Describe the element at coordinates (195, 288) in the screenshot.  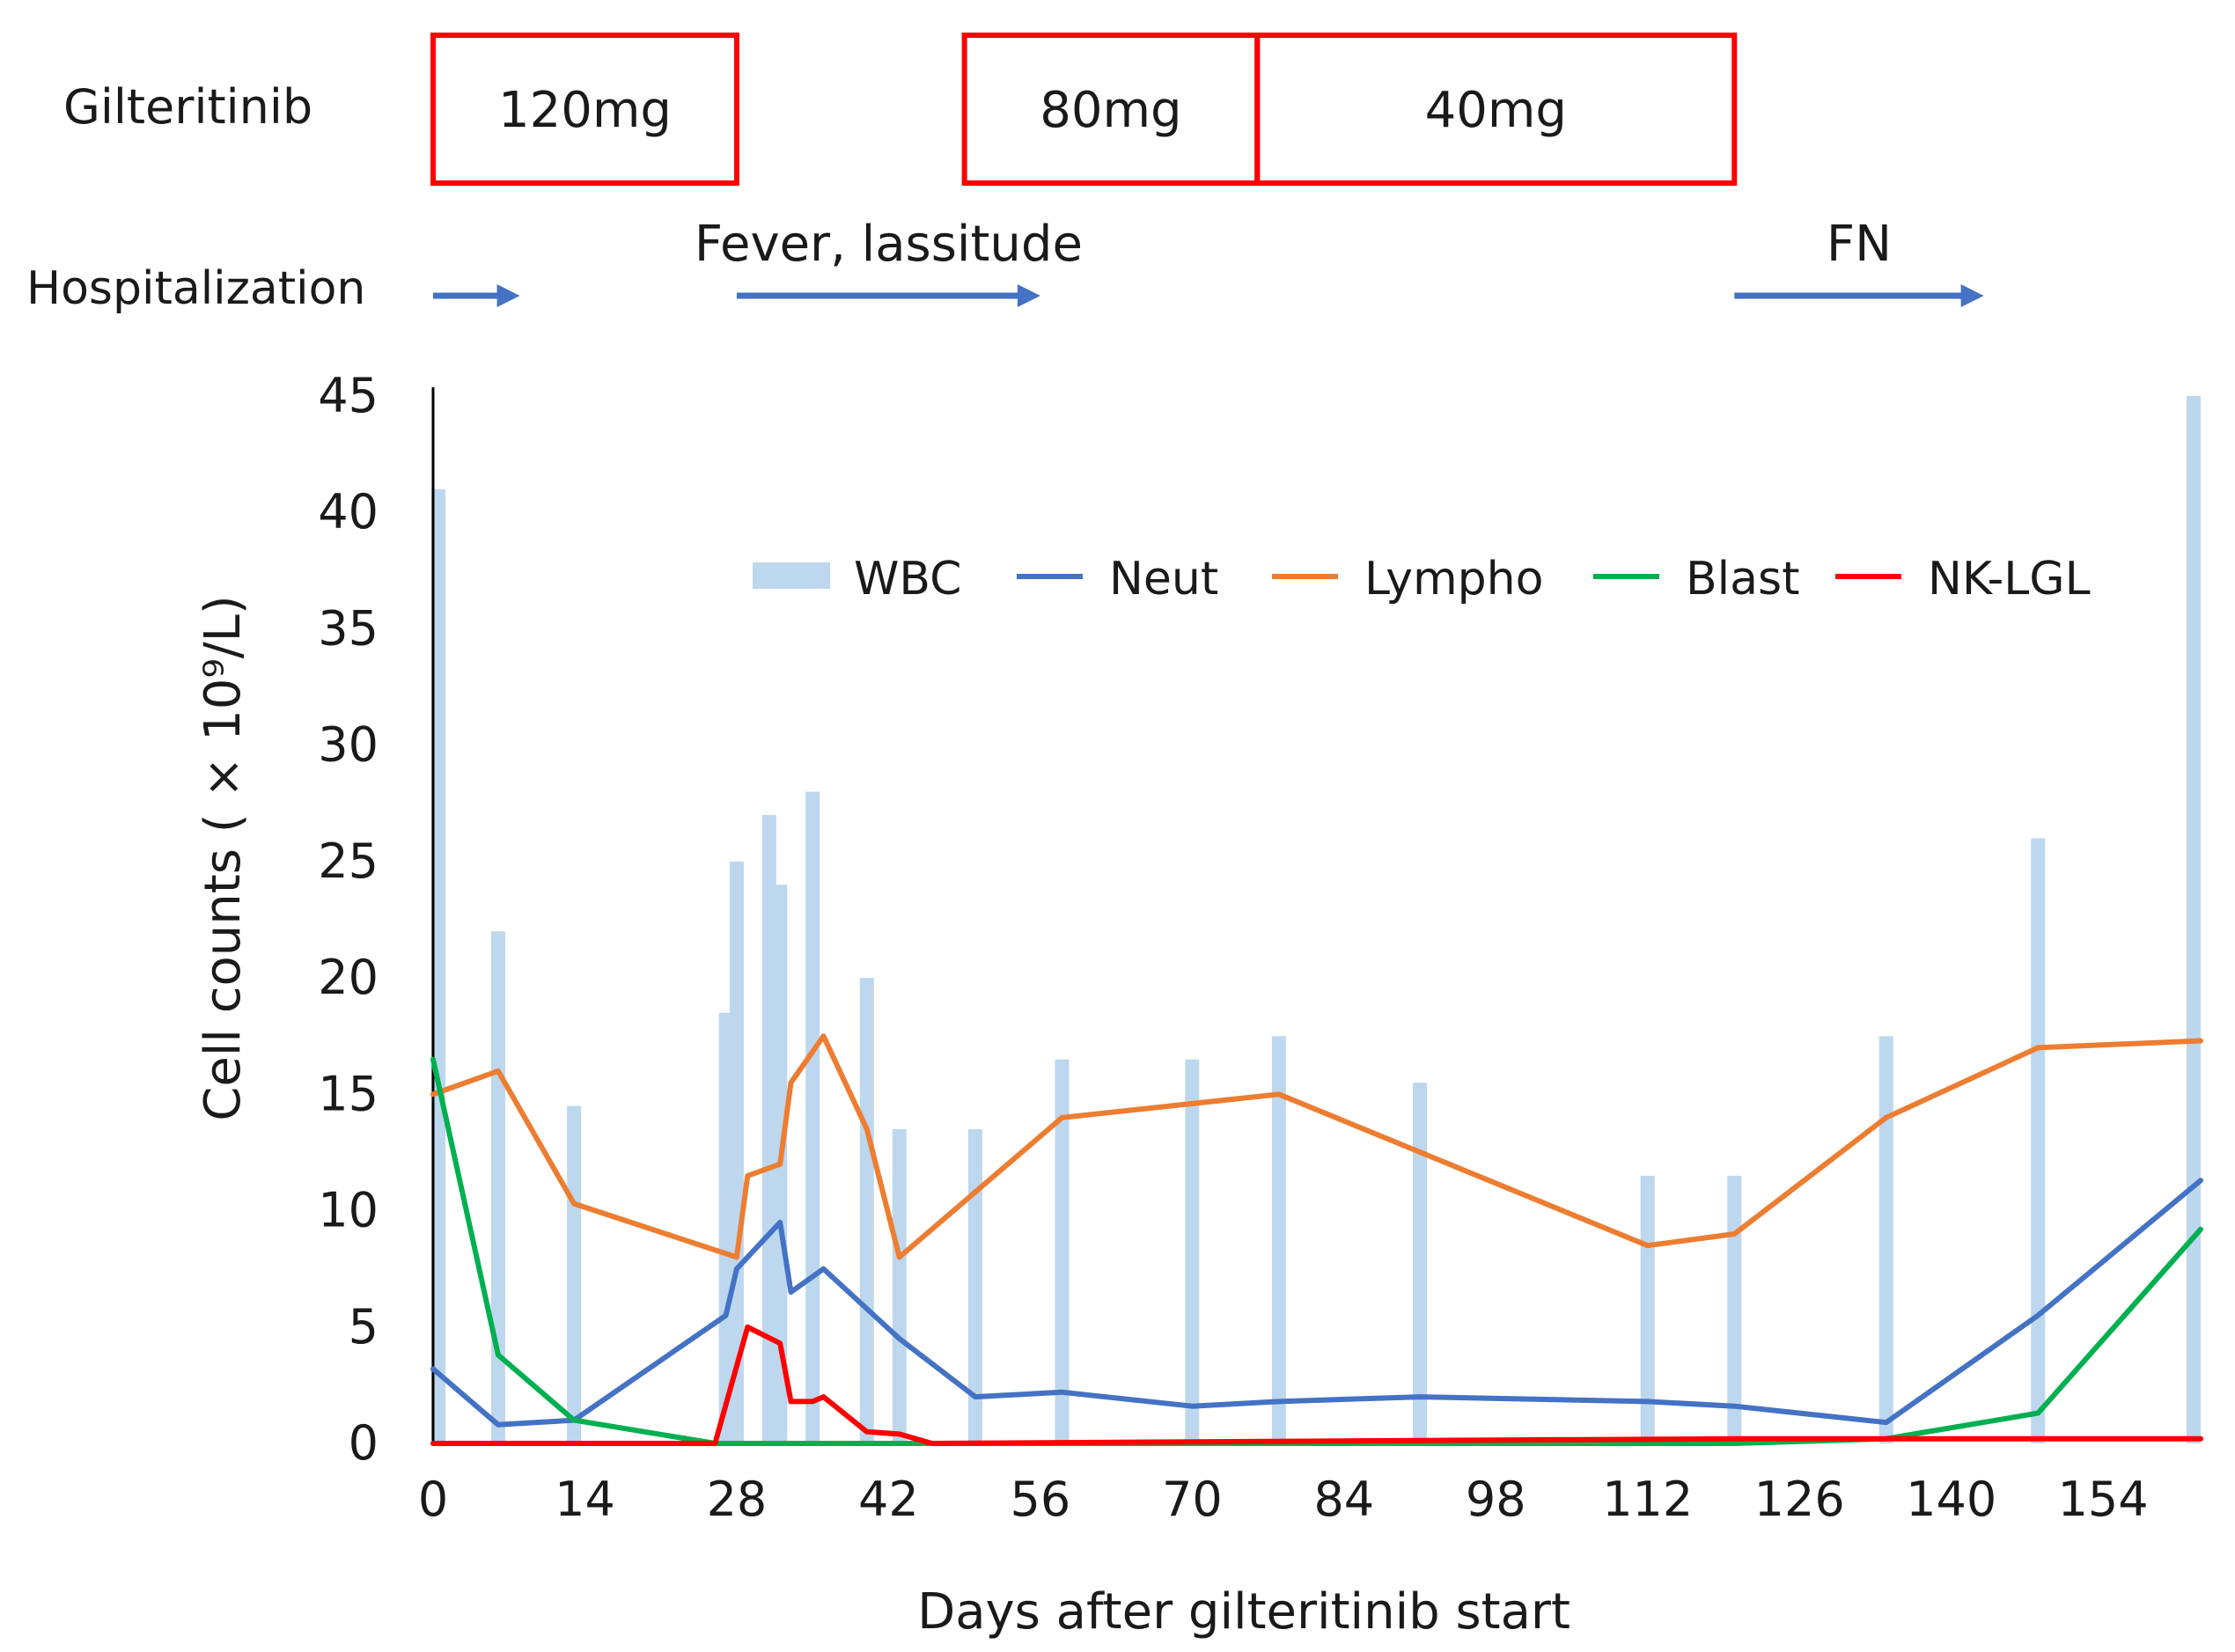
I see `hospitalization-label: Hospitalization` at that location.